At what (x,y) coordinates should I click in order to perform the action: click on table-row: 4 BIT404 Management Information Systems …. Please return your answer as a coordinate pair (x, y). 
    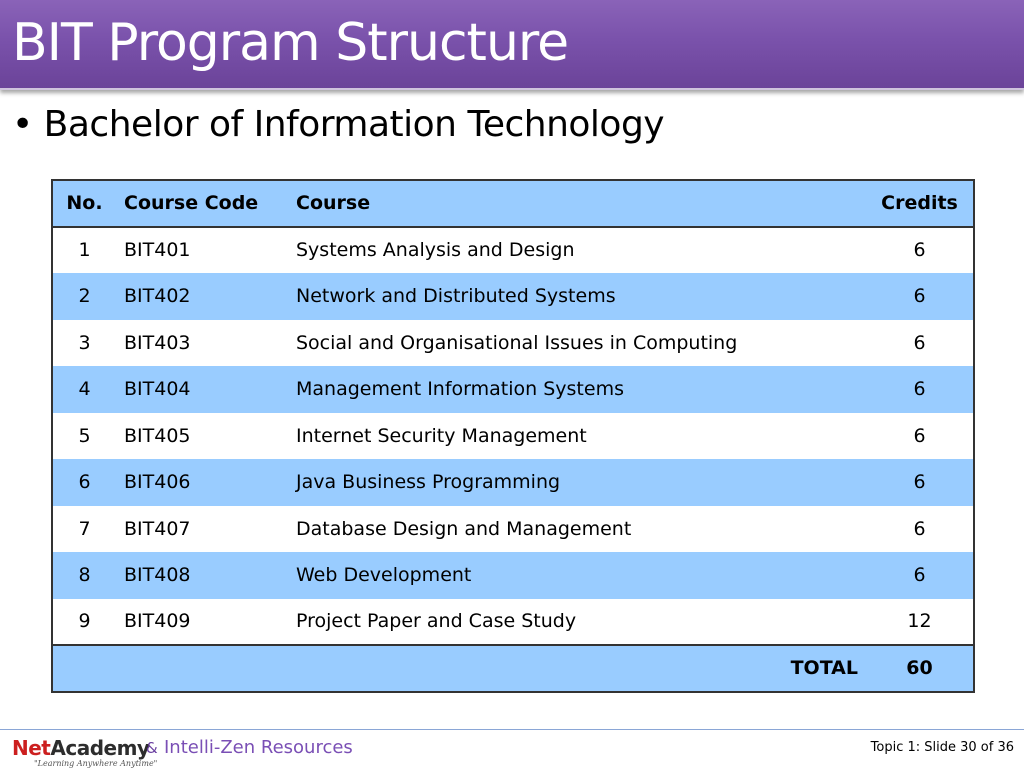
    Looking at the image, I should click on (513, 389).